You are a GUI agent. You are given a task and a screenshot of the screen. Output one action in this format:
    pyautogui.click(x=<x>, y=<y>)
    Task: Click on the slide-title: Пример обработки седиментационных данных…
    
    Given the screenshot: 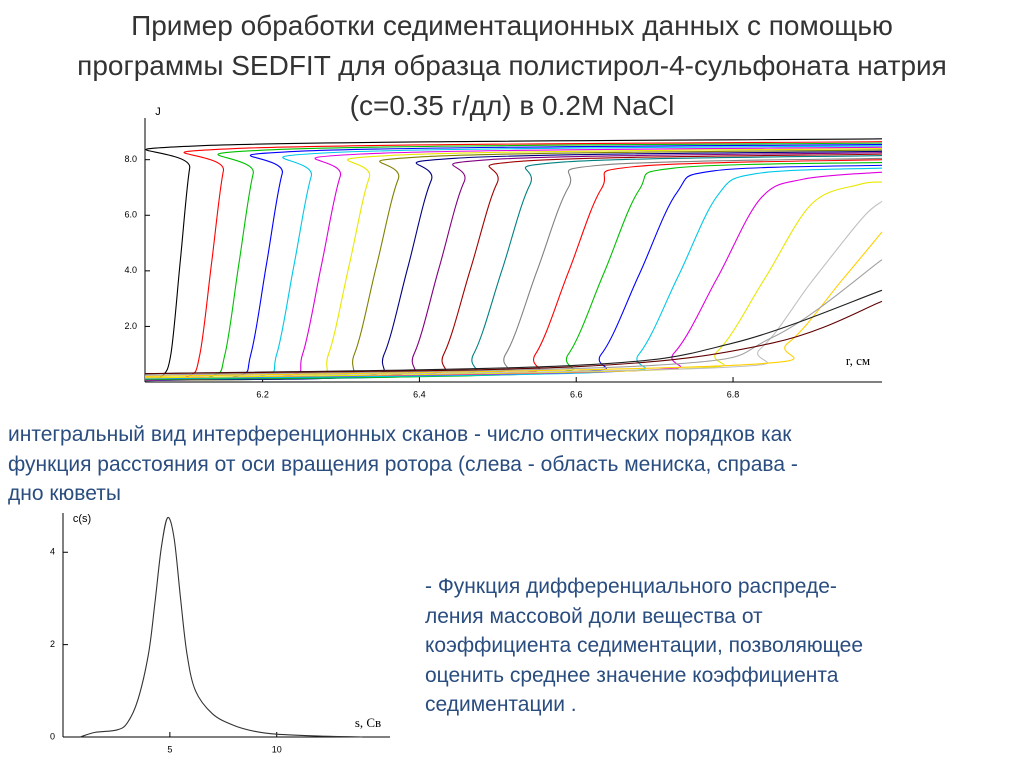 What is the action you would take?
    pyautogui.click(x=512, y=65)
    